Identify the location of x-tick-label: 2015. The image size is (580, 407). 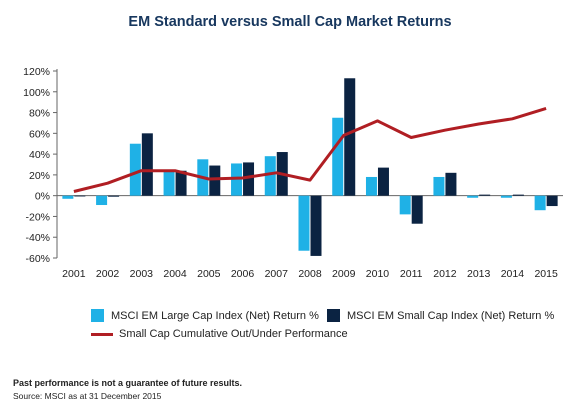
(546, 274).